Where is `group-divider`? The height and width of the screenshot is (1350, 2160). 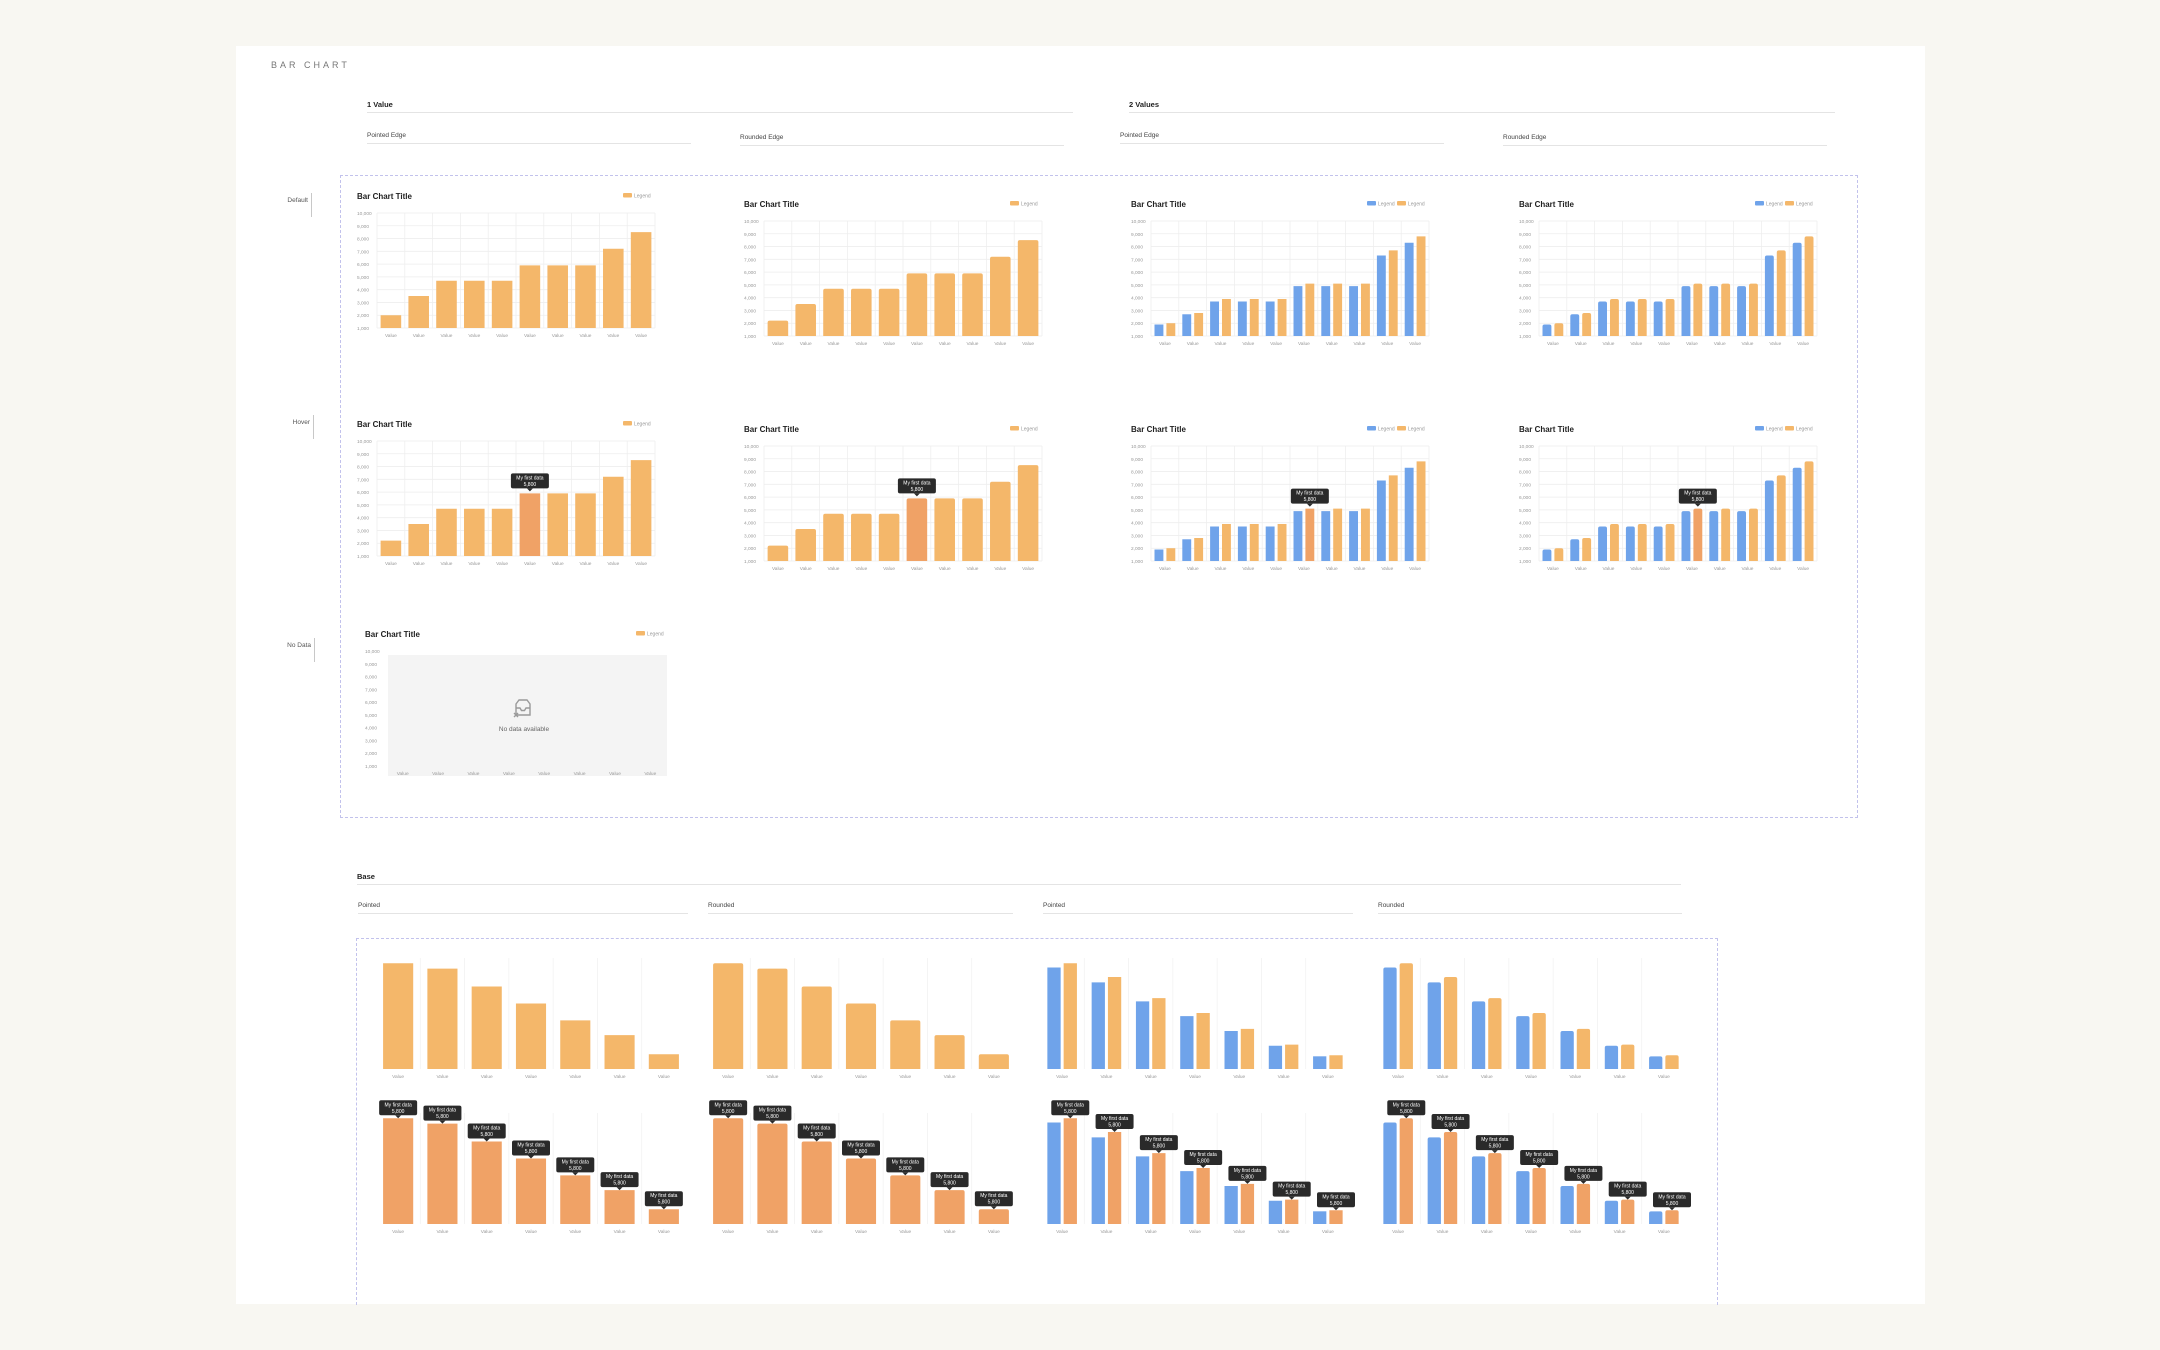
group-divider is located at coordinates (1019, 884).